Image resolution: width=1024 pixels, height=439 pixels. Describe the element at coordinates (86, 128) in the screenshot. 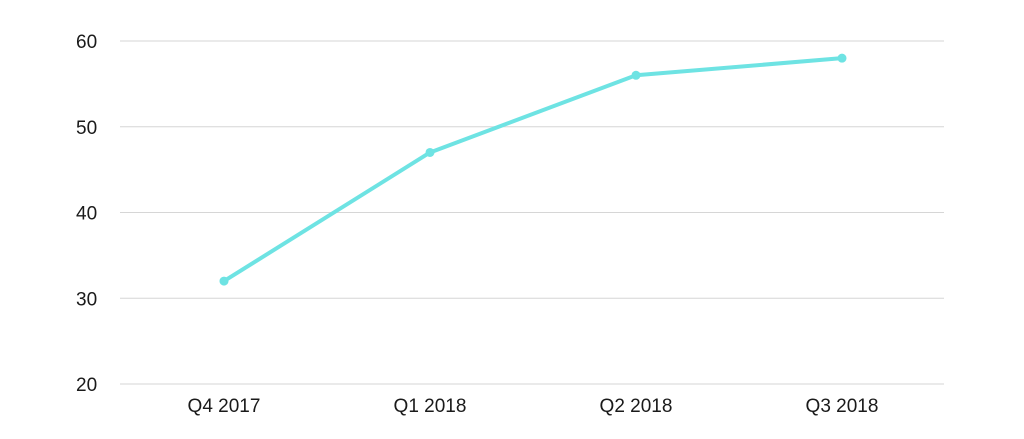

I see `y-tick-label: 50` at that location.